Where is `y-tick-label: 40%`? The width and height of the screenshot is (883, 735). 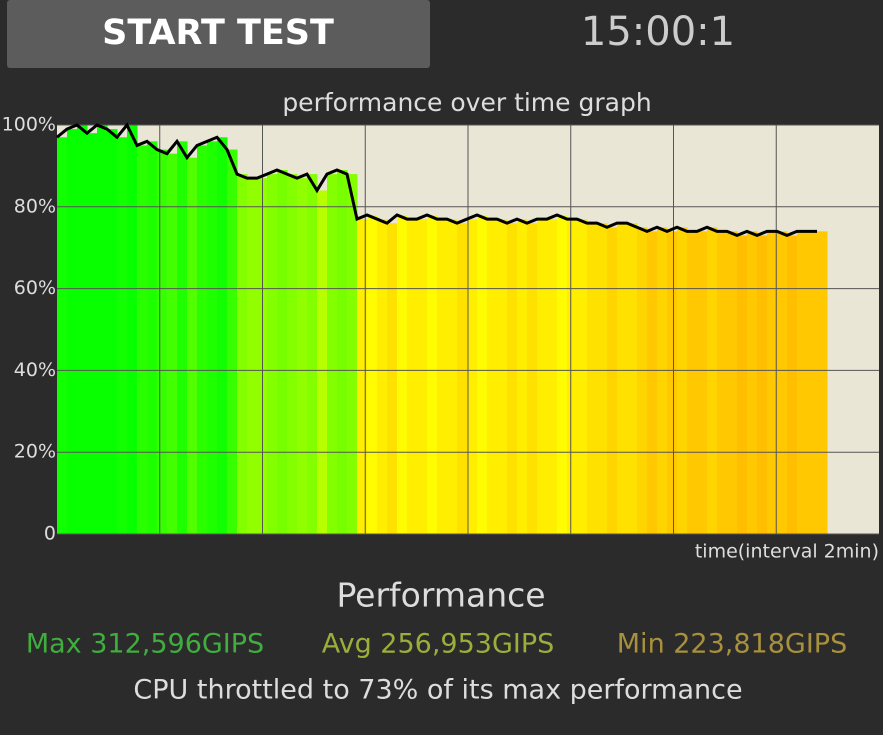
y-tick-label: 40% is located at coordinates (35, 370).